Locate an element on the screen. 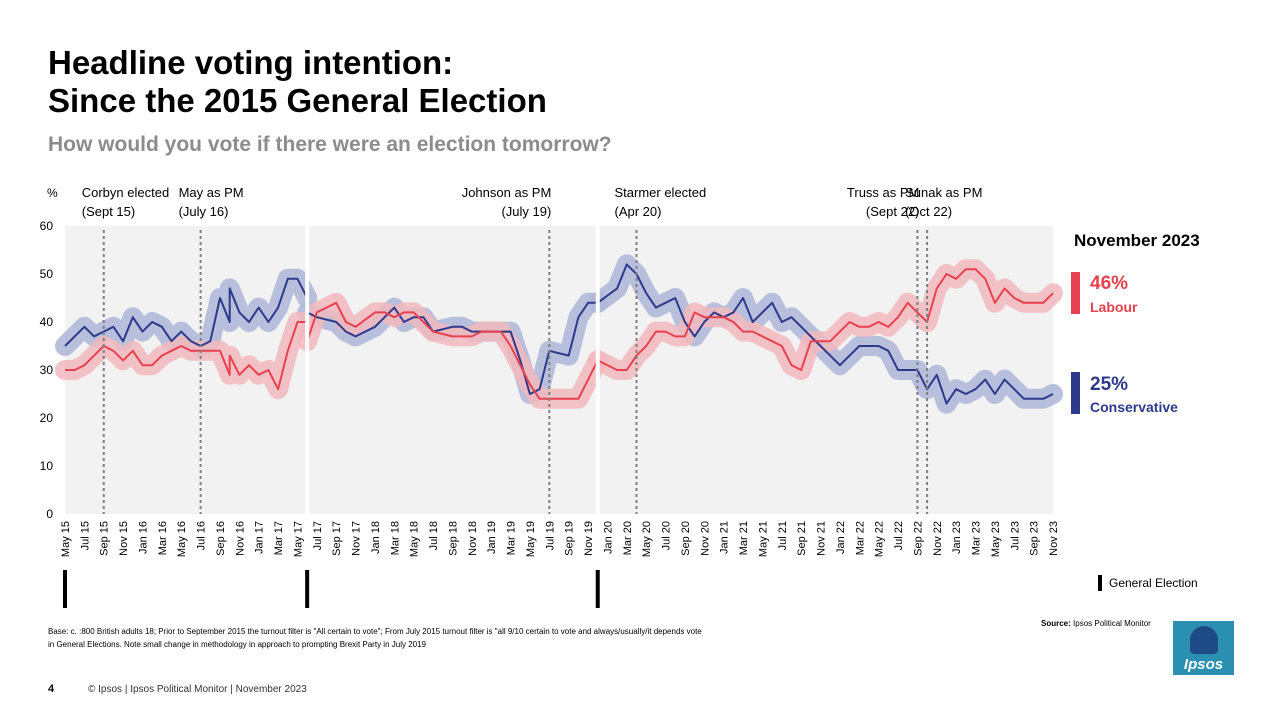 The height and width of the screenshot is (720, 1280). y-tick-label: 30 is located at coordinates (47, 370).